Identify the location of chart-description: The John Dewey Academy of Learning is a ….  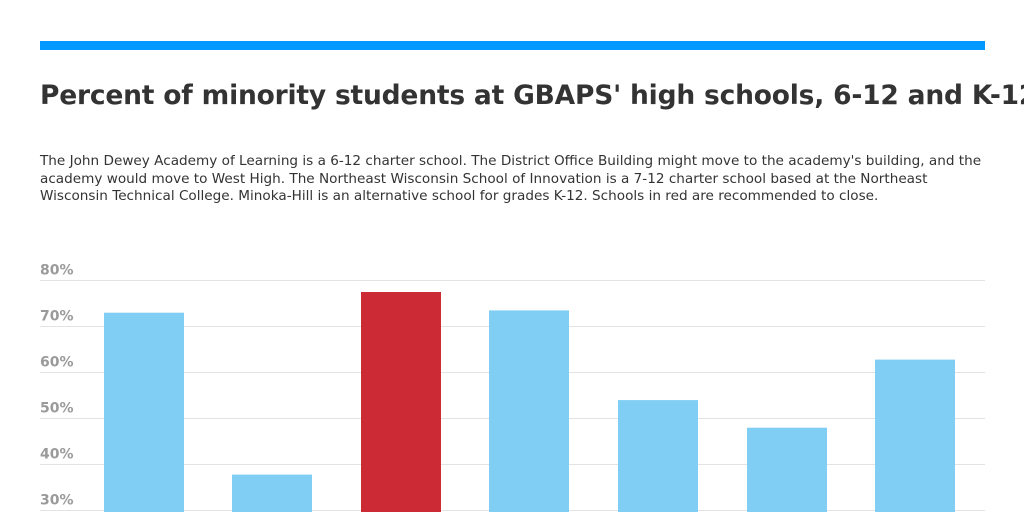
(511, 178).